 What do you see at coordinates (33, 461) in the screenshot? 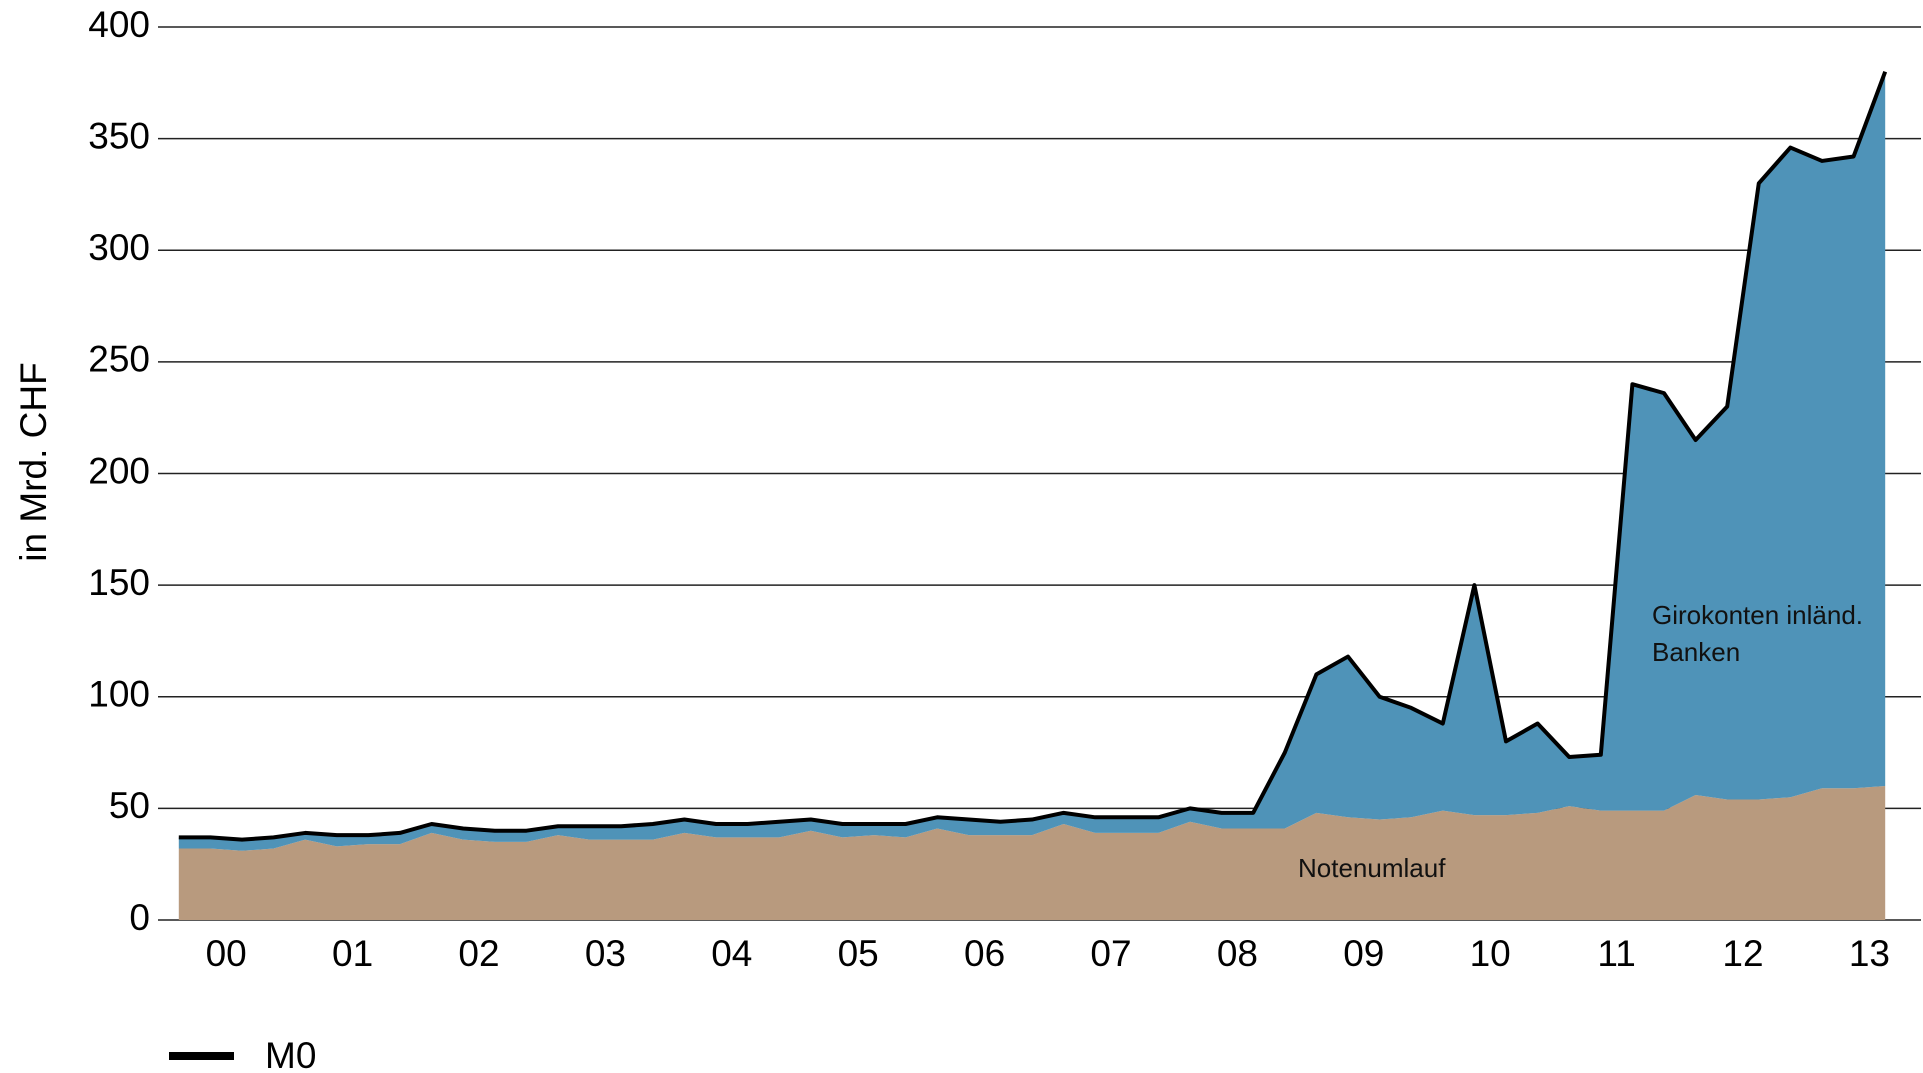
I see `y-axis-label: in Mrd. CHF` at bounding box center [33, 461].